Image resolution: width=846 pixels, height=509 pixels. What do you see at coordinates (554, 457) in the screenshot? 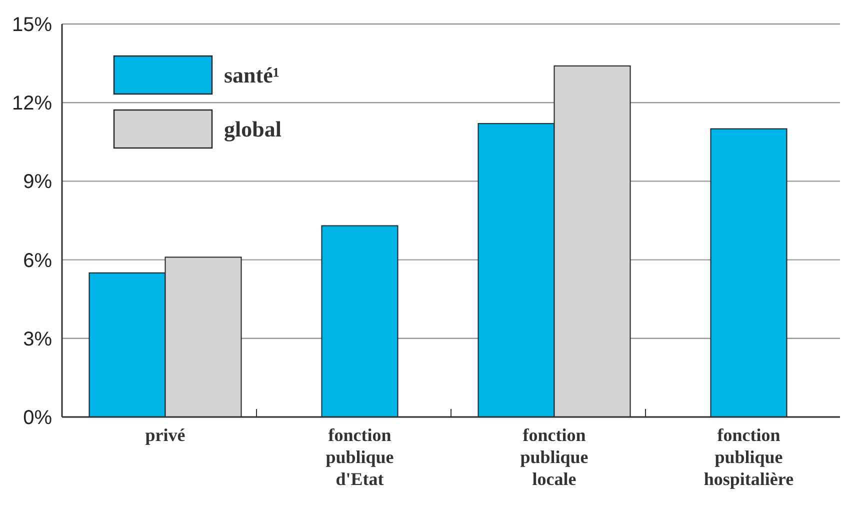
I see `x-tick-label: fonction publique locale` at bounding box center [554, 457].